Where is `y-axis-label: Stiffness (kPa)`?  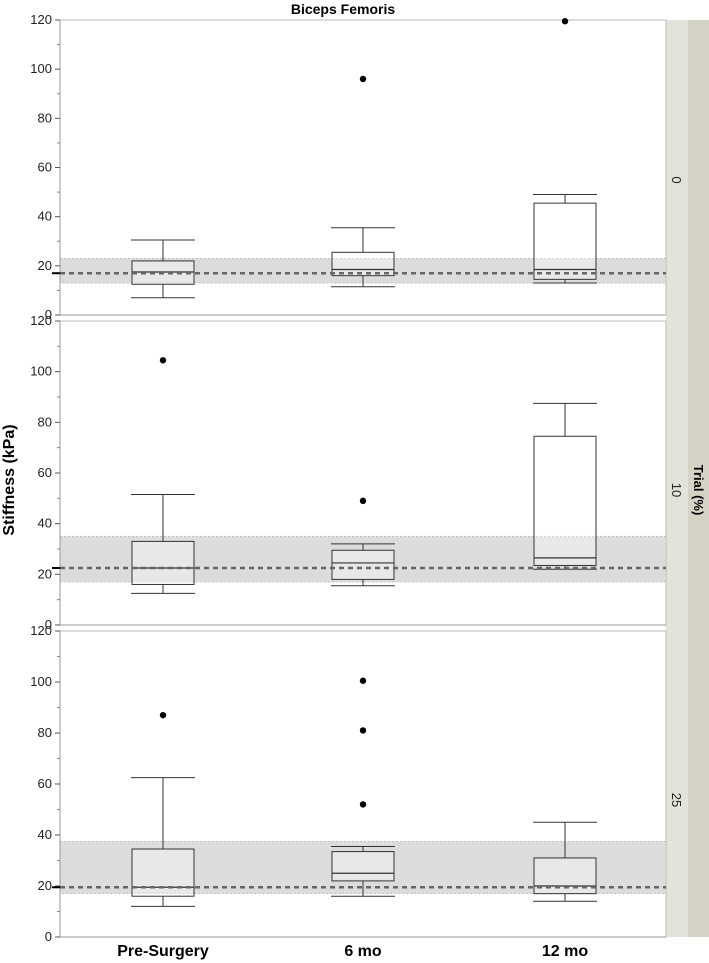
y-axis-label: Stiffness (kPa) is located at coordinates (9, 479).